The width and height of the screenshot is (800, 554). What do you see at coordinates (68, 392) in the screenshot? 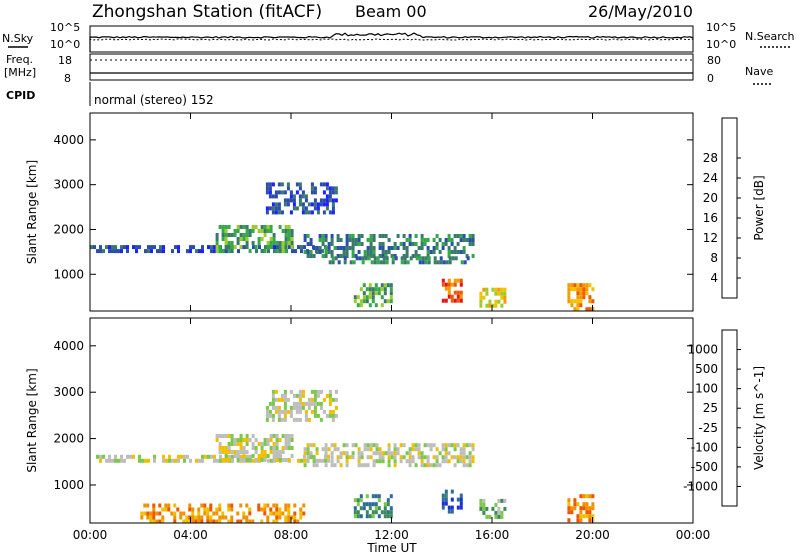
I see `y-tick-label: 3000` at bounding box center [68, 392].